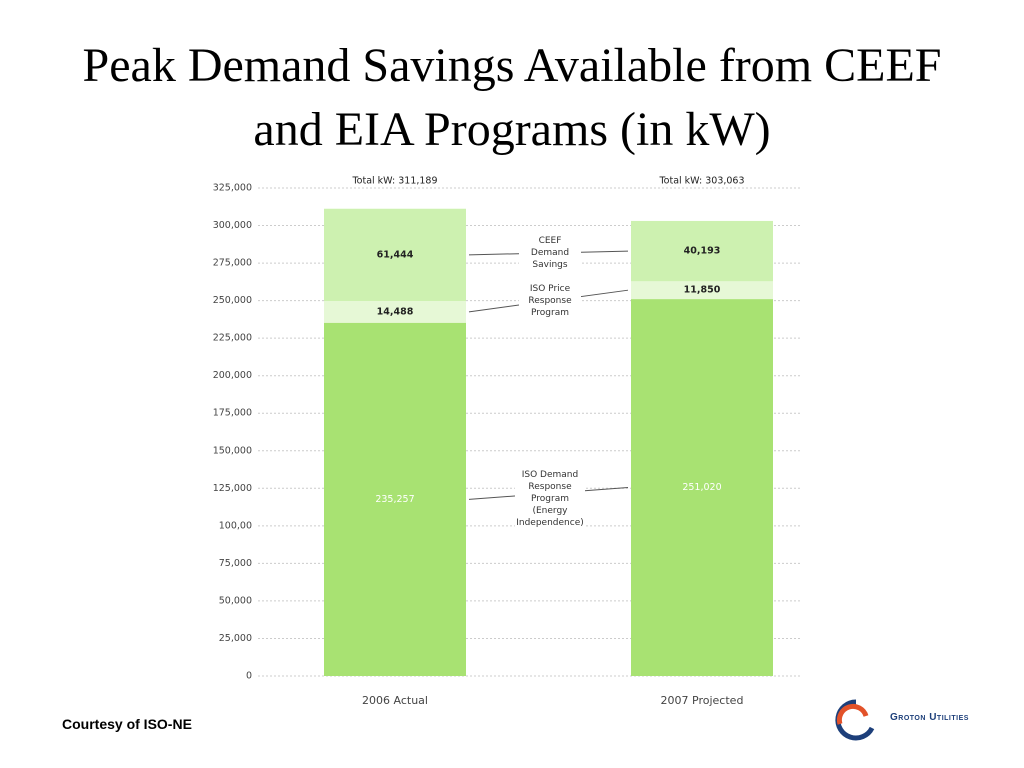 This screenshot has height=768, width=1024. I want to click on value-label: 11,850, so click(702, 290).